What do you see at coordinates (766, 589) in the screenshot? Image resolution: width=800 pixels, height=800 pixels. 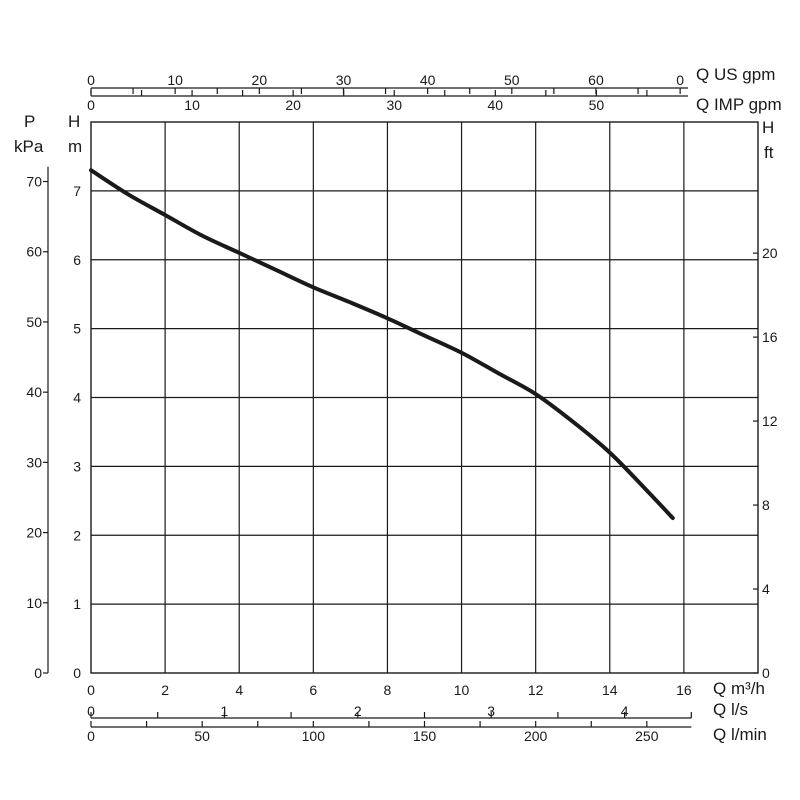 I see `tick-label-h-ft: 4` at bounding box center [766, 589].